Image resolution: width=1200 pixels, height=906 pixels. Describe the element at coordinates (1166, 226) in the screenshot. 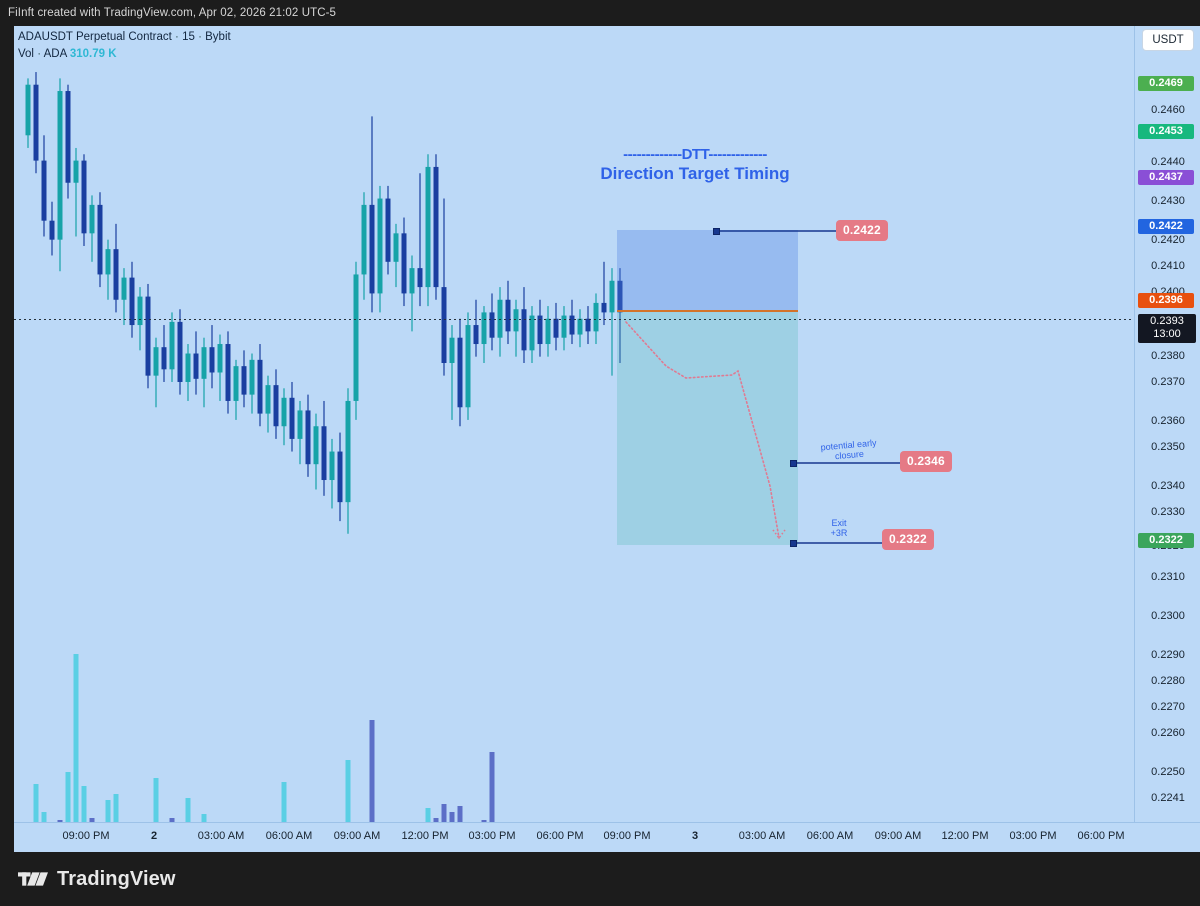

I see `price-level-tag: 0.2422` at that location.